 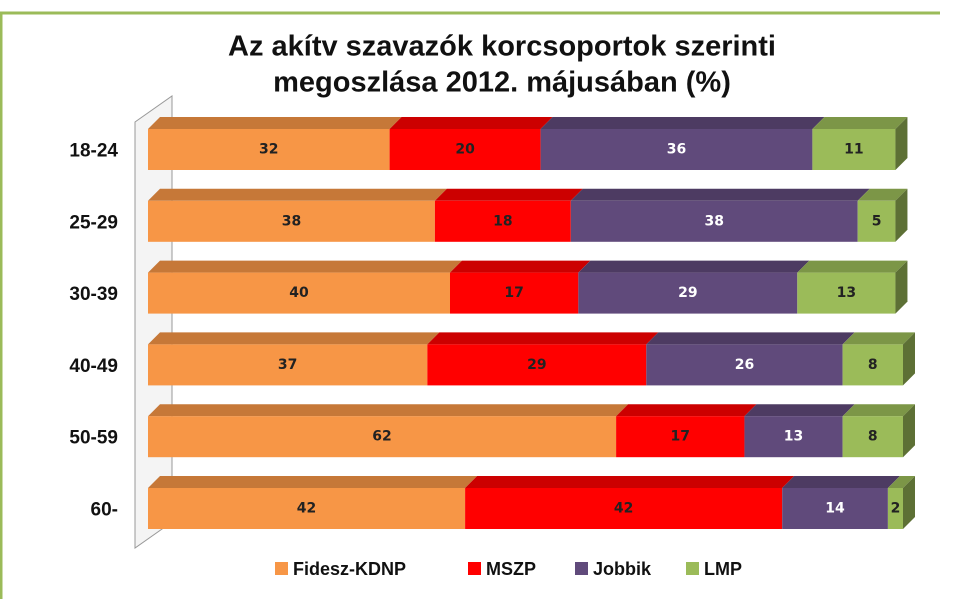 I want to click on data-label: 14, so click(x=835, y=509).